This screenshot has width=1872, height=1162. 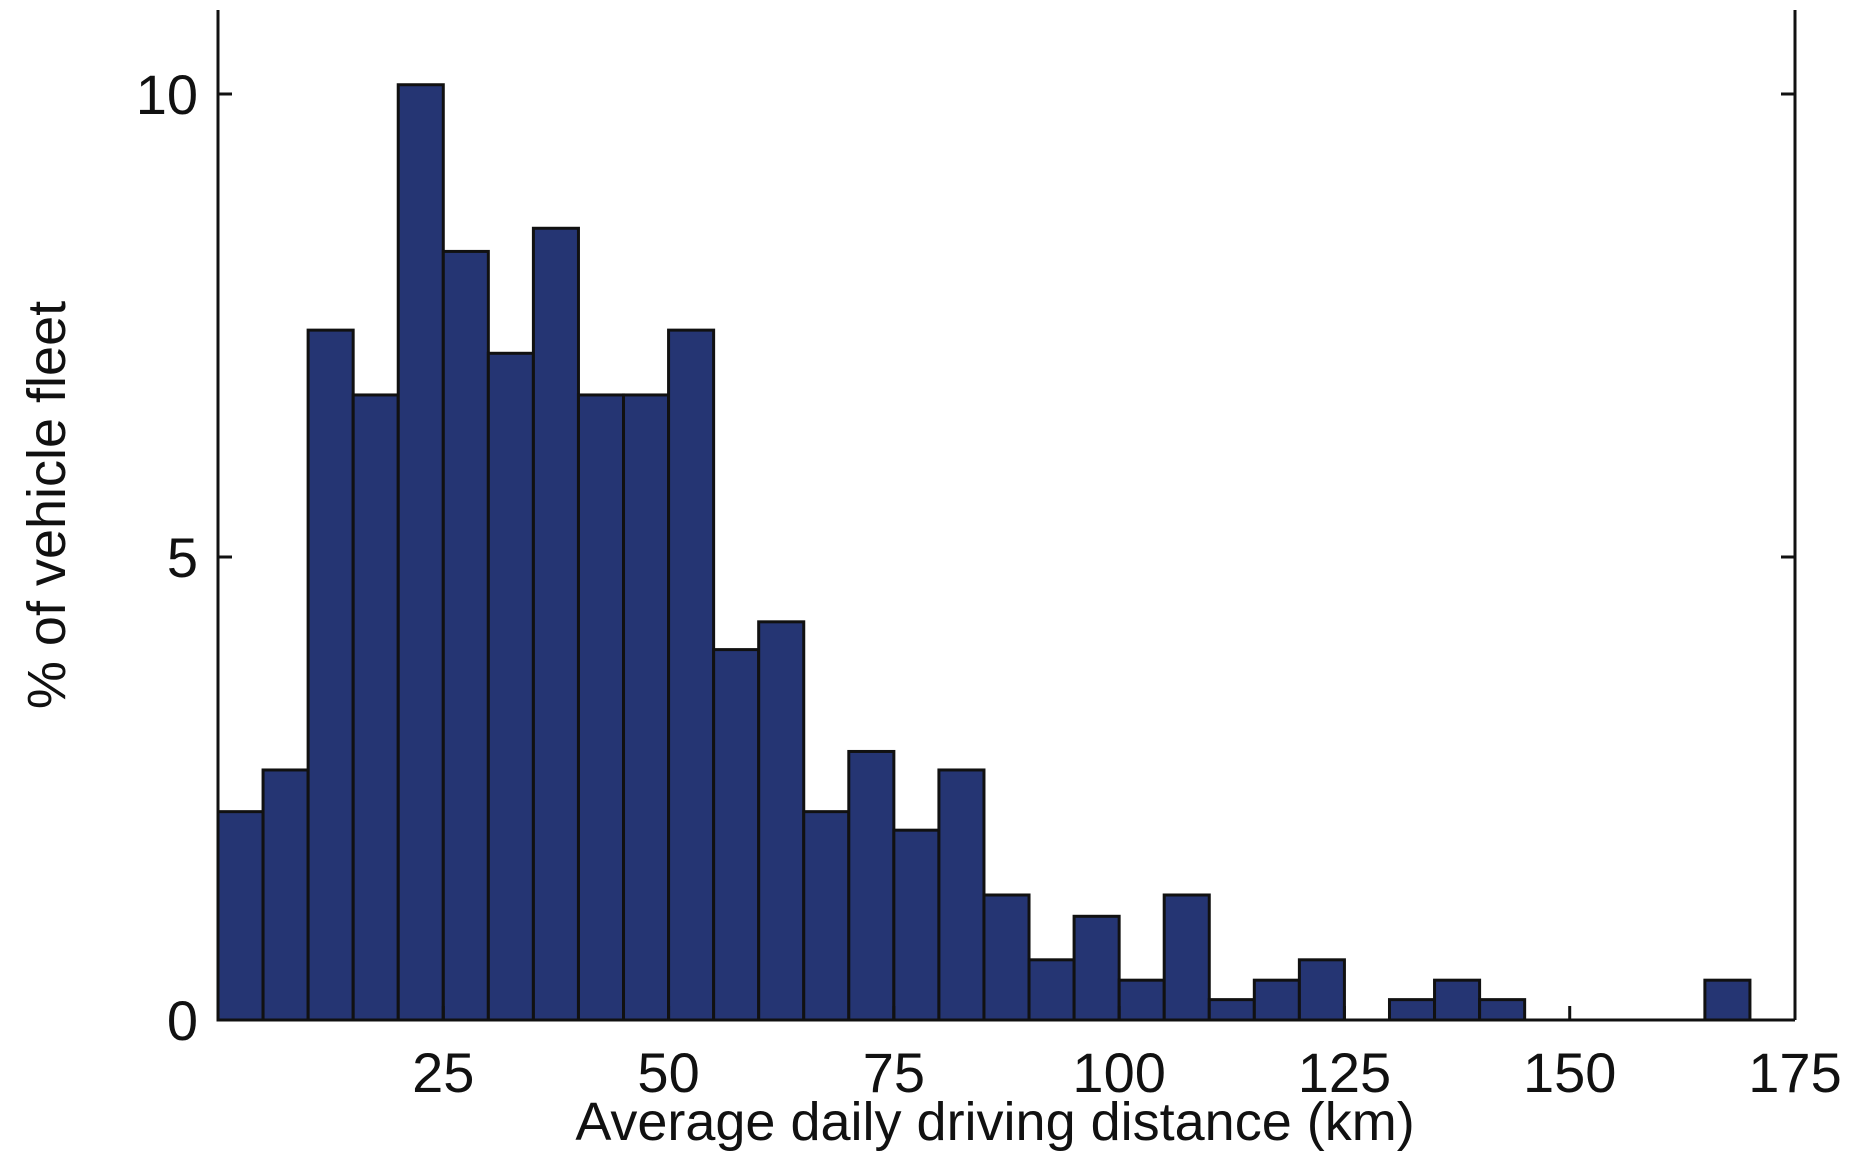 What do you see at coordinates (47, 505) in the screenshot?
I see `y-axis-title: % of vehicle fleet` at bounding box center [47, 505].